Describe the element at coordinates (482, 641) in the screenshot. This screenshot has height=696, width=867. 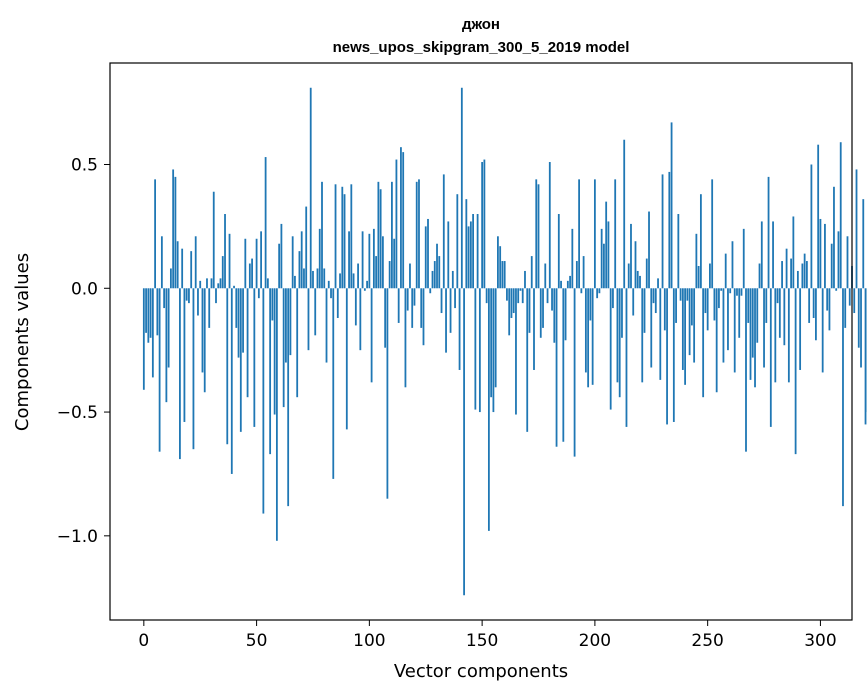
I see `x-tick-label: 150` at that location.